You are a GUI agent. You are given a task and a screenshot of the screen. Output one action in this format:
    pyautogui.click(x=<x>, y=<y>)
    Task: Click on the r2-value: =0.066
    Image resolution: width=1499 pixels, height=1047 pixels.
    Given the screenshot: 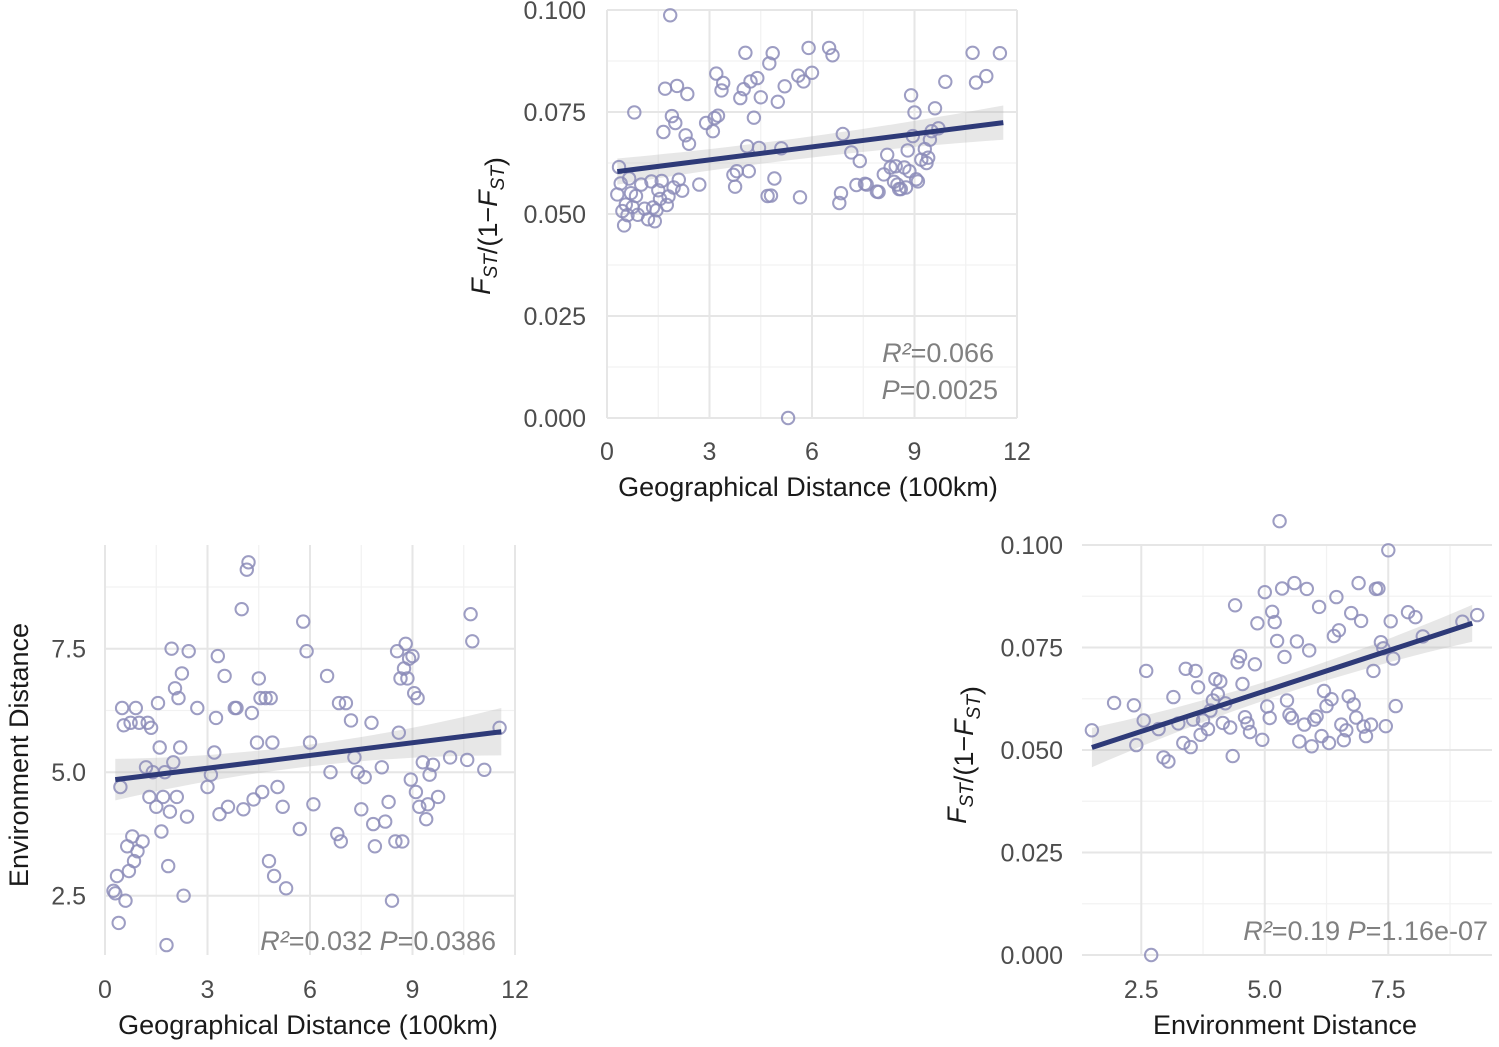 What is the action you would take?
    pyautogui.click(x=952, y=353)
    